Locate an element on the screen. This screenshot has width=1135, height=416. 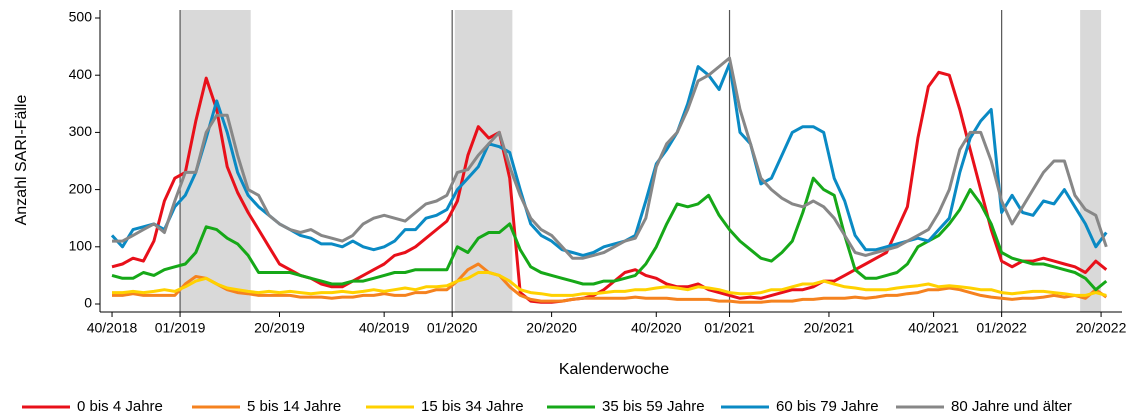
legend-label: 15 bis 34 Jahre is located at coordinates (472, 406).